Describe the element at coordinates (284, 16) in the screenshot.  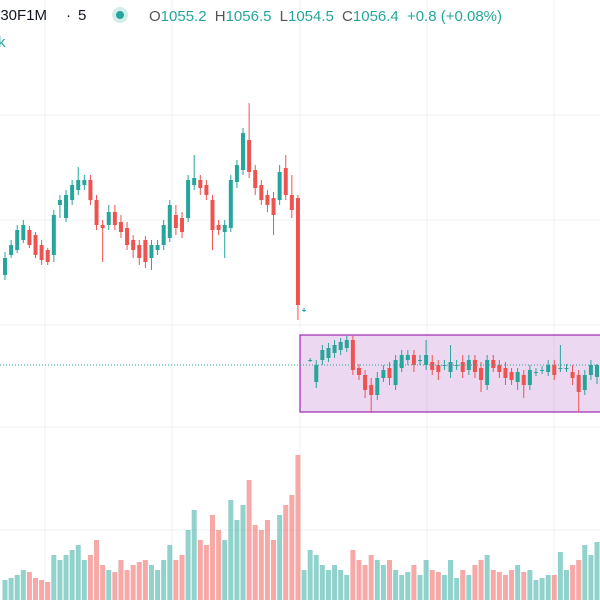
I see `ohlc-label: L` at that location.